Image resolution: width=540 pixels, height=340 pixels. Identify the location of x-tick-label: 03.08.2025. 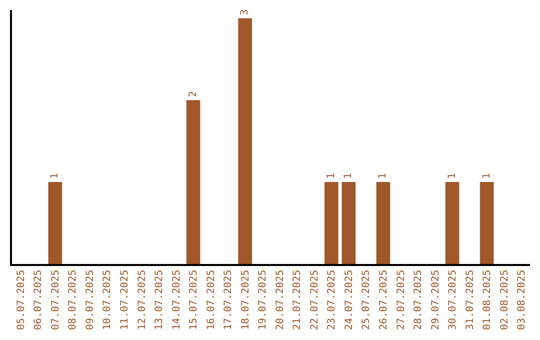
(522, 300).